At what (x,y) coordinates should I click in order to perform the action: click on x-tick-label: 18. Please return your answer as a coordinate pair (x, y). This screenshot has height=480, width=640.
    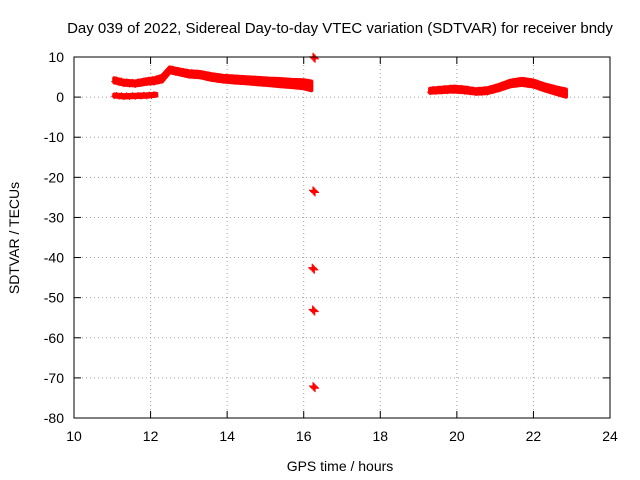
    Looking at the image, I should click on (380, 436).